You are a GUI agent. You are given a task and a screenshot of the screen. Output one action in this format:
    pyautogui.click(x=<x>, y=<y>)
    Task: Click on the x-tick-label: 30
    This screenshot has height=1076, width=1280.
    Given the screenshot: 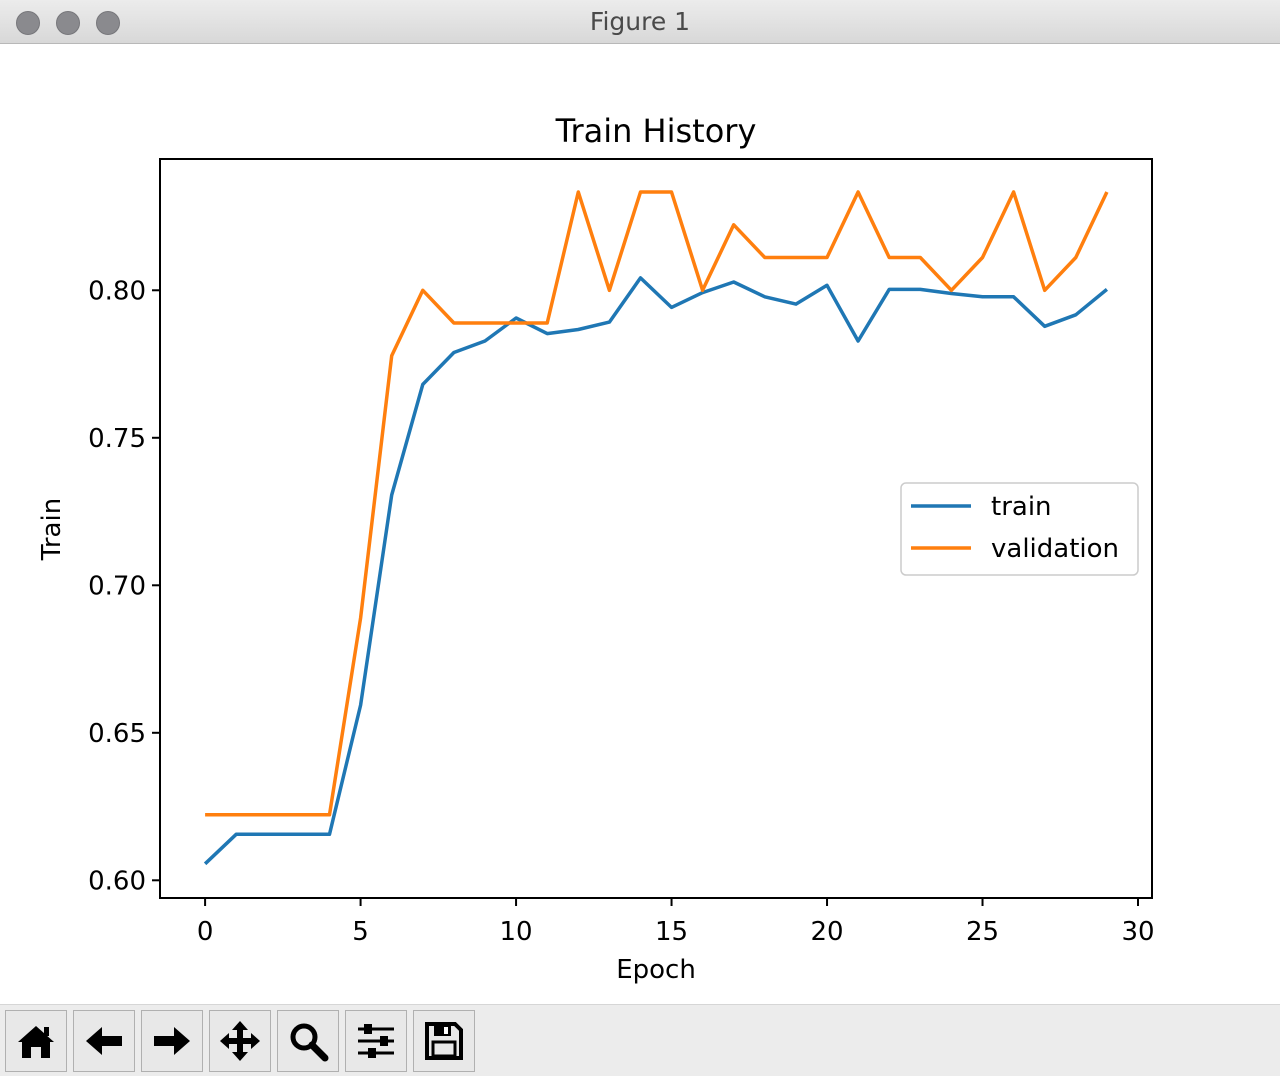 What is the action you would take?
    pyautogui.click(x=1137, y=932)
    